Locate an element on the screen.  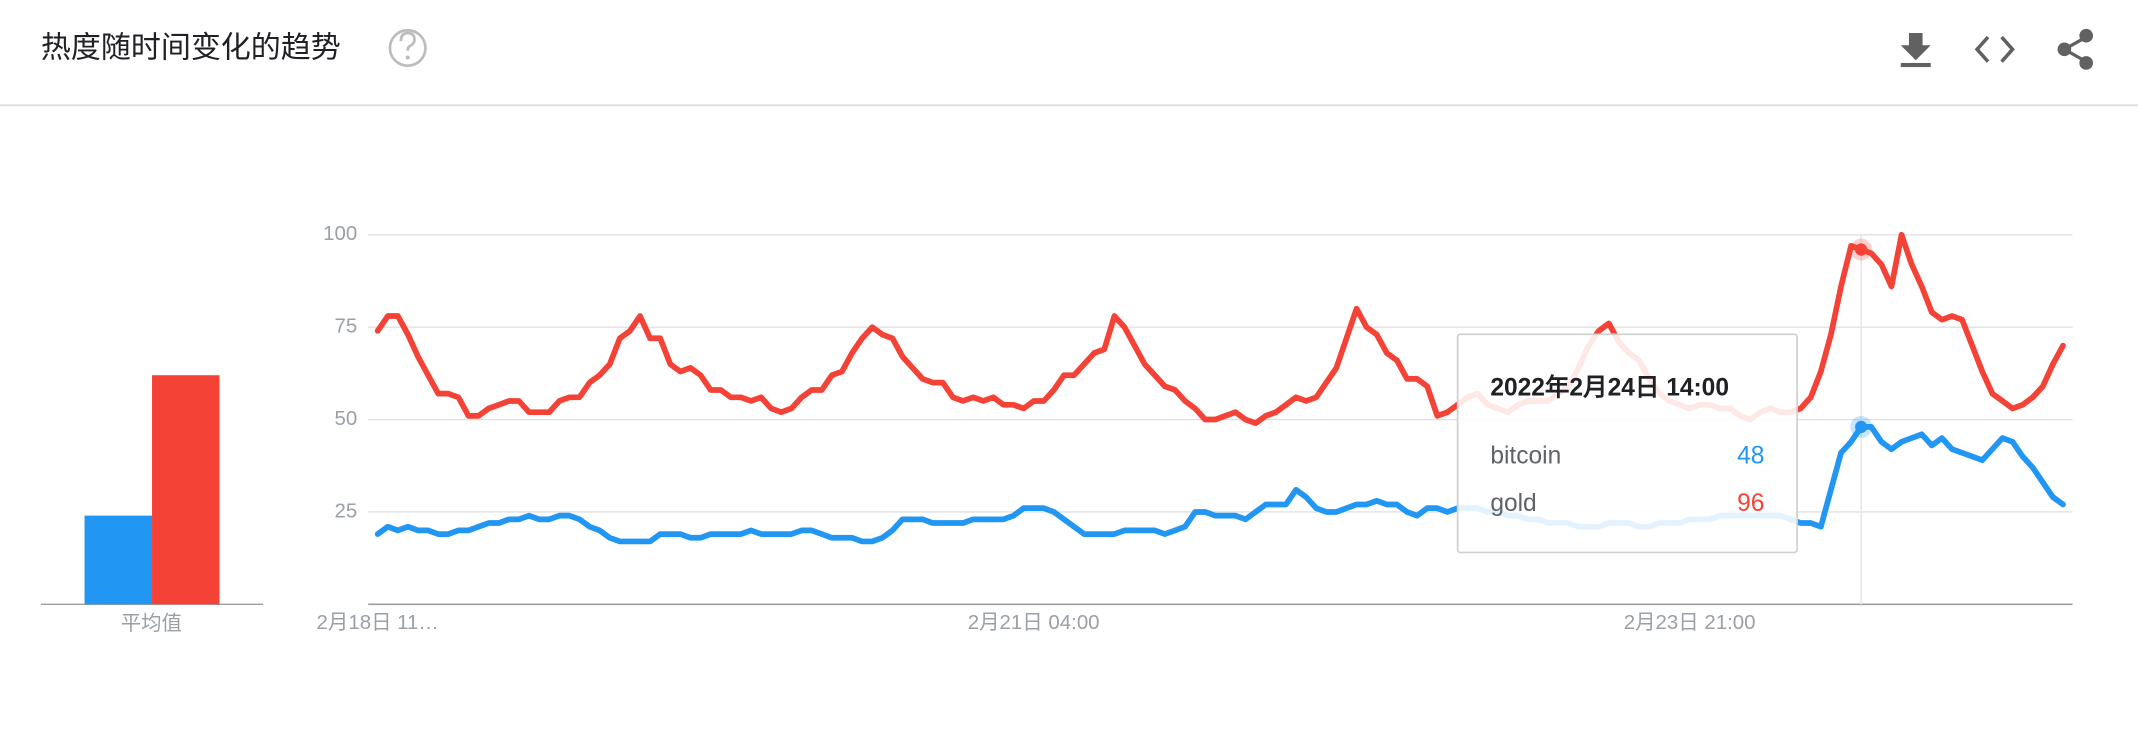
x-tick-label: 2月21日 04:00 is located at coordinates (1034, 622).